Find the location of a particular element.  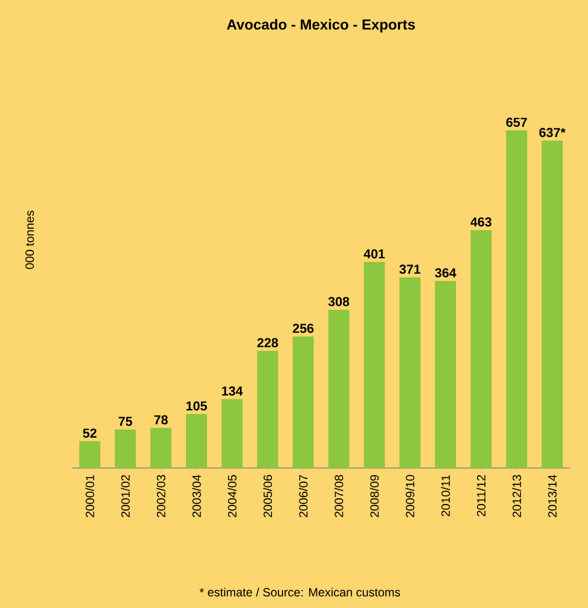

data-label: 134 is located at coordinates (232, 391).